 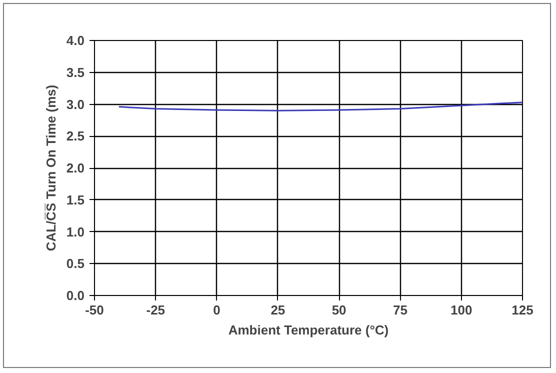 What do you see at coordinates (320, 107) in the screenshot?
I see `line-series` at bounding box center [320, 107].